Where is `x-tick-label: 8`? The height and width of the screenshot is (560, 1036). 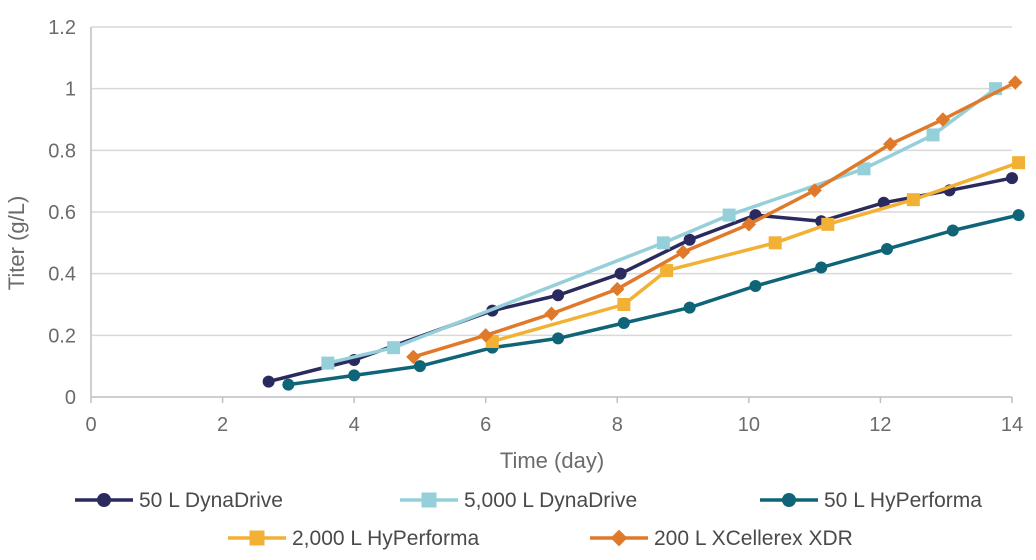
x-tick-label: 8 is located at coordinates (617, 425).